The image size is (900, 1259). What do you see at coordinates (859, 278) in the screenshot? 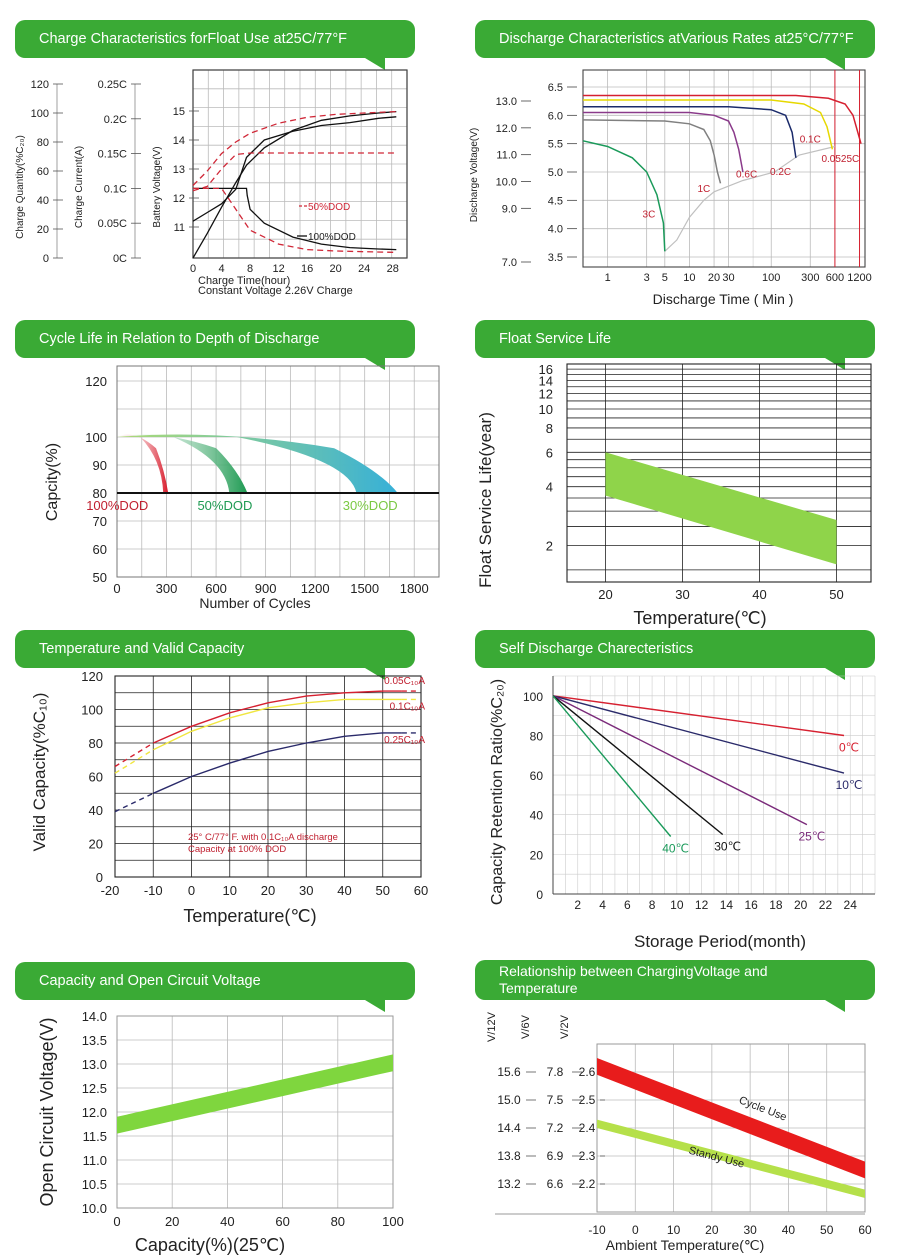
I see `x-tick-label: 1200` at bounding box center [859, 278].